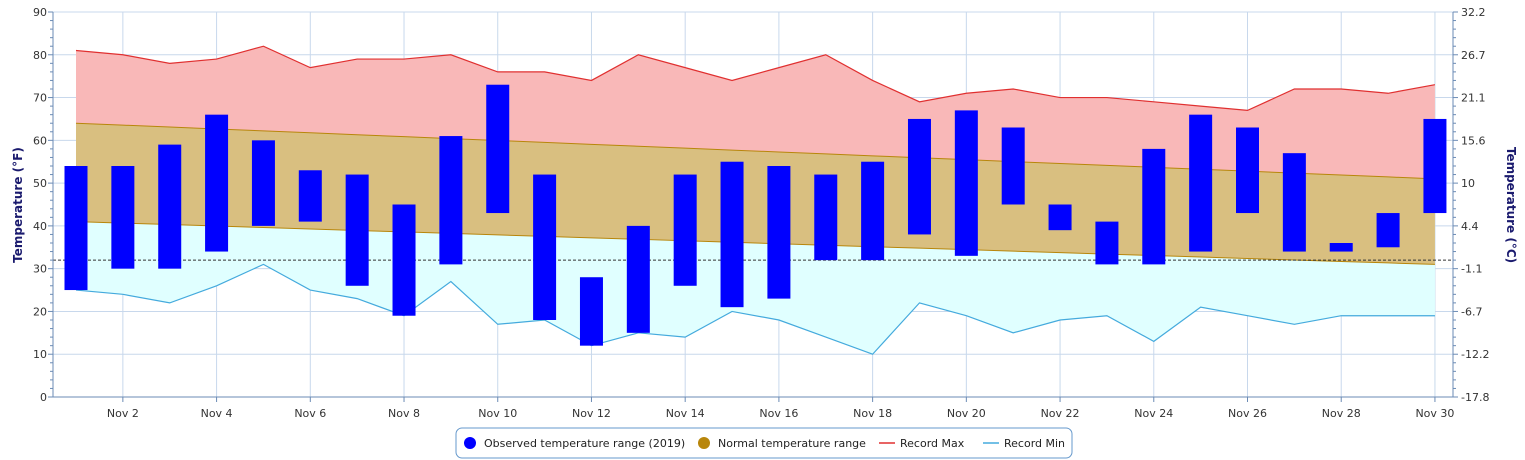 Image resolution: width=1525 pixels, height=460 pixels. What do you see at coordinates (1468, 183) in the screenshot?
I see `y-right-tick-label: 10` at bounding box center [1468, 183].